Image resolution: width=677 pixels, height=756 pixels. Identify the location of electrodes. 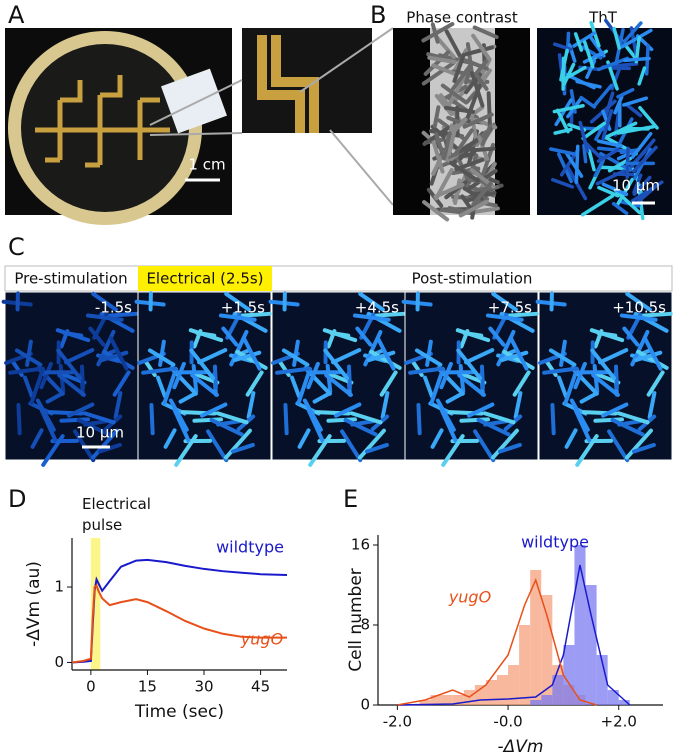
(102, 121).